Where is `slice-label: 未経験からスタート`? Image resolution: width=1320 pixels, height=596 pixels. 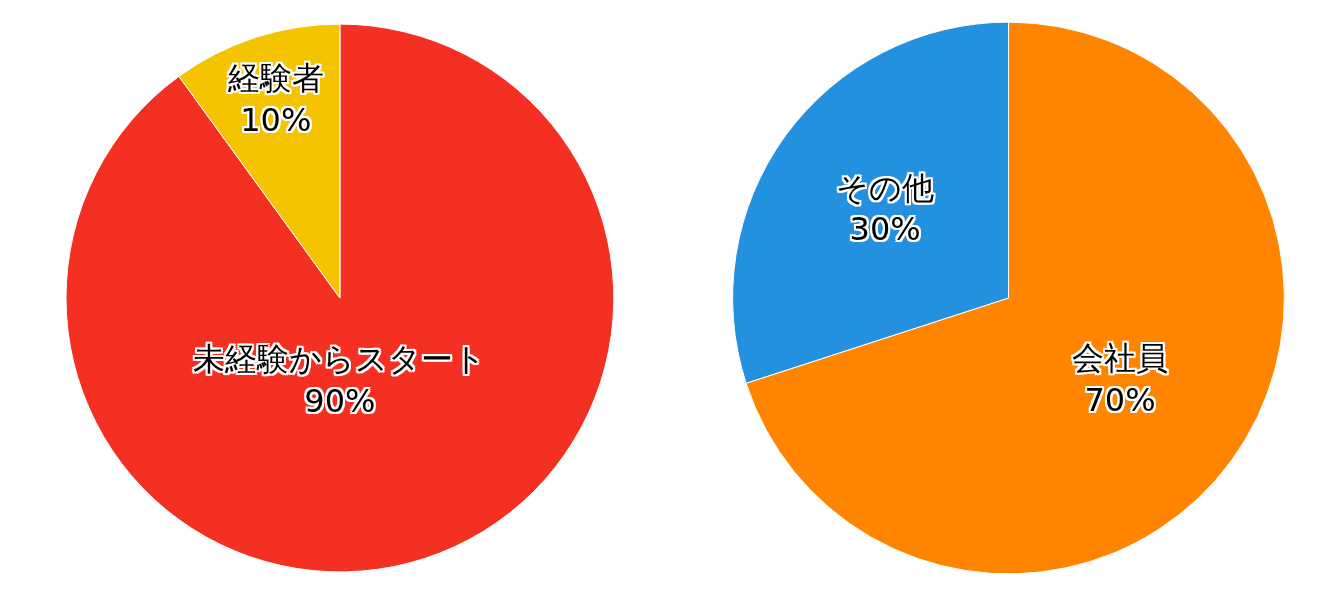
slice-label: 未経験からスタート is located at coordinates (340, 359).